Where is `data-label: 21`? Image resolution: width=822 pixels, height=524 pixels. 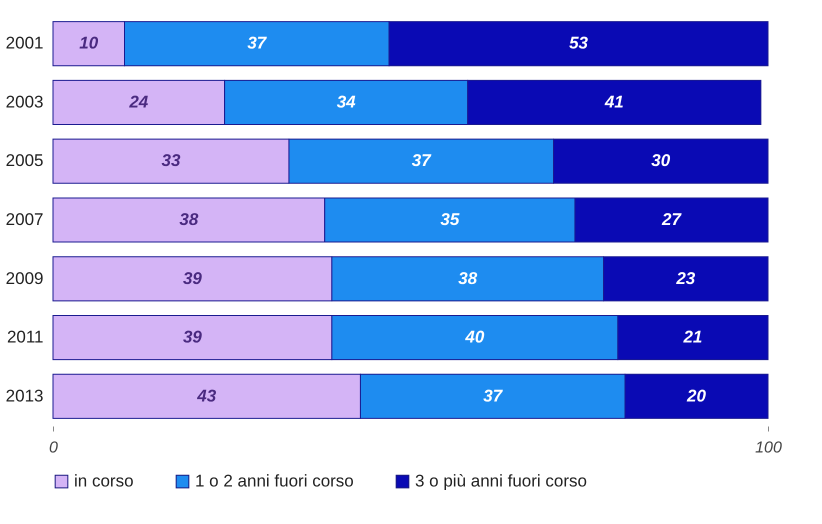
data-label: 21 is located at coordinates (692, 337).